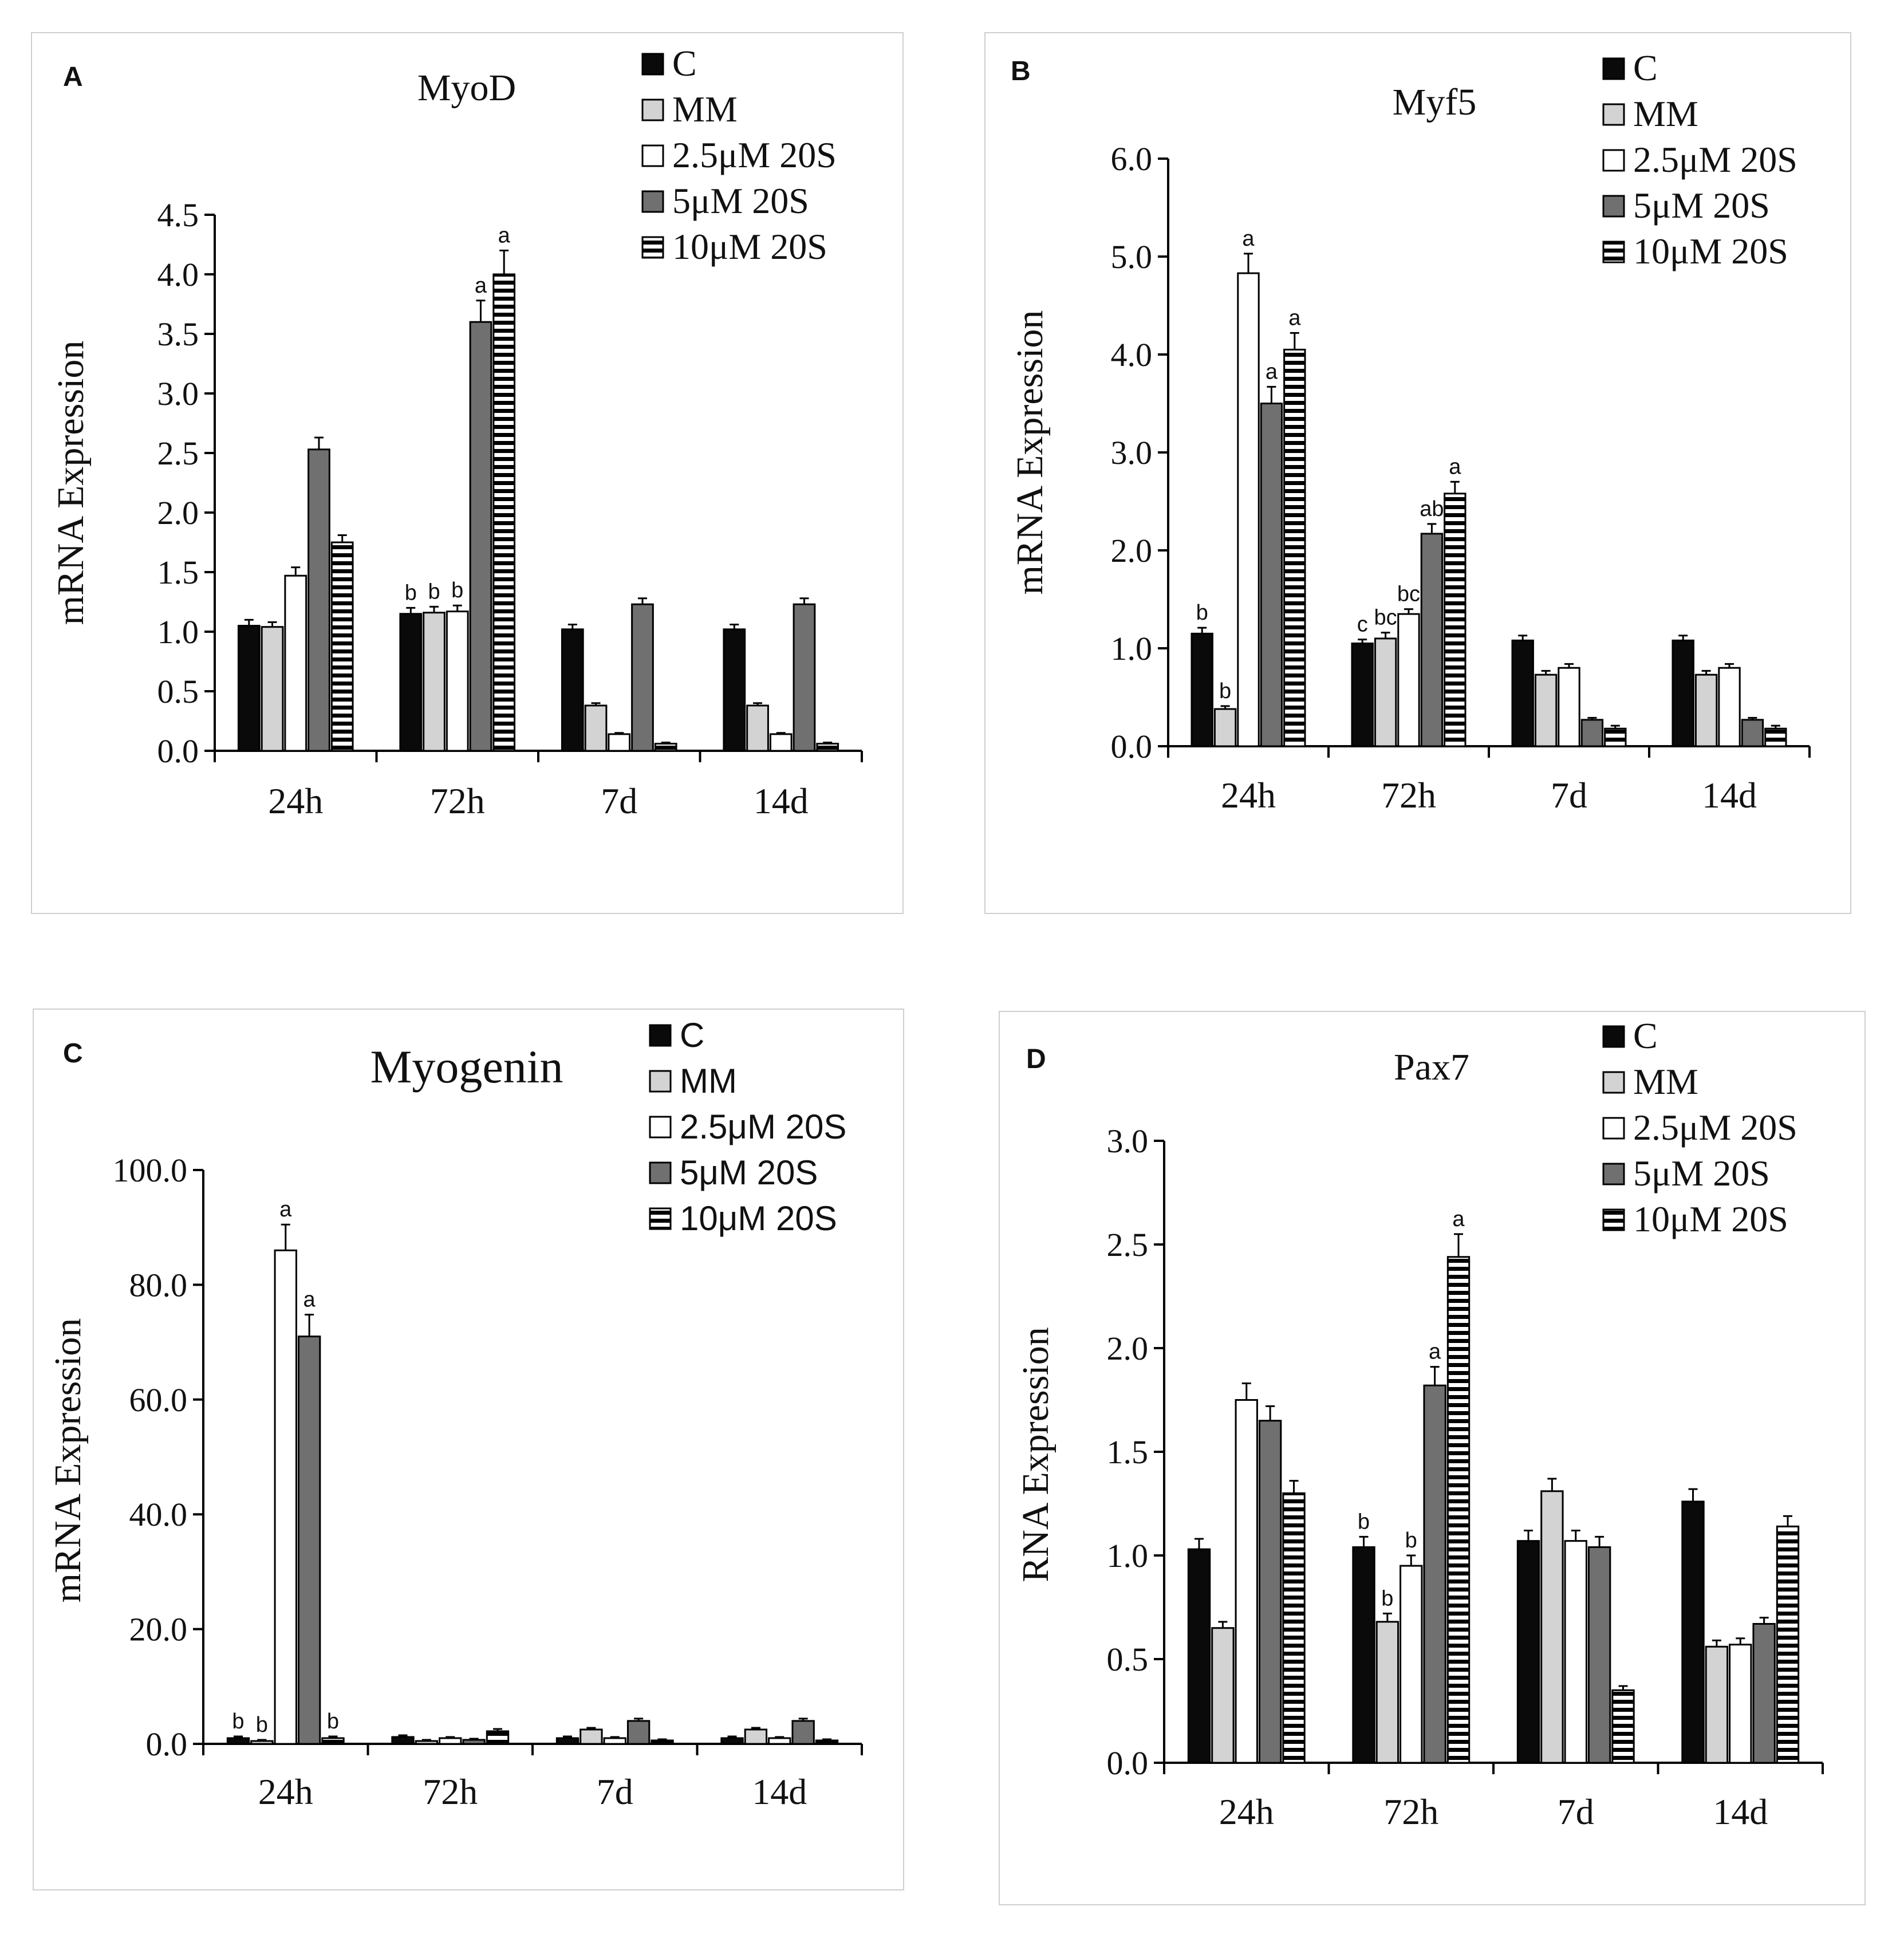 This screenshot has width=1904, height=1934. Describe the element at coordinates (1576, 1812) in the screenshot. I see `chart-d-xtick-7d: 7d` at that location.